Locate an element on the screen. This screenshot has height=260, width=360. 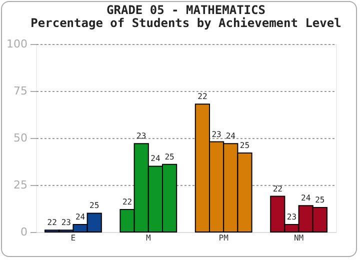
y-tick-label: 100 is located at coordinates (17, 44).